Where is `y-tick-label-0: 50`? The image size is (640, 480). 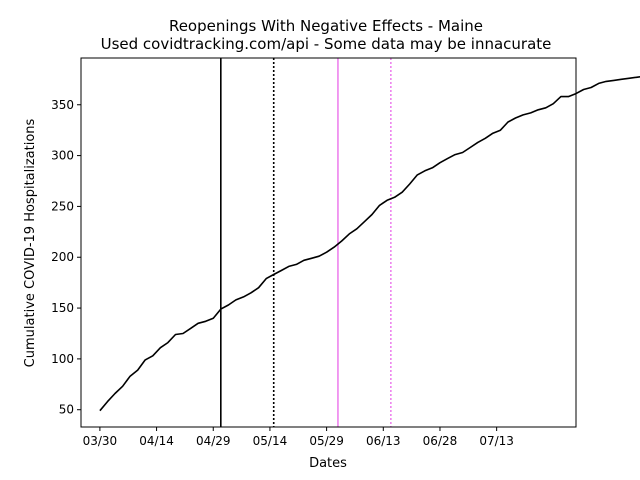 y-tick-label-0: 50 is located at coordinates (66, 410).